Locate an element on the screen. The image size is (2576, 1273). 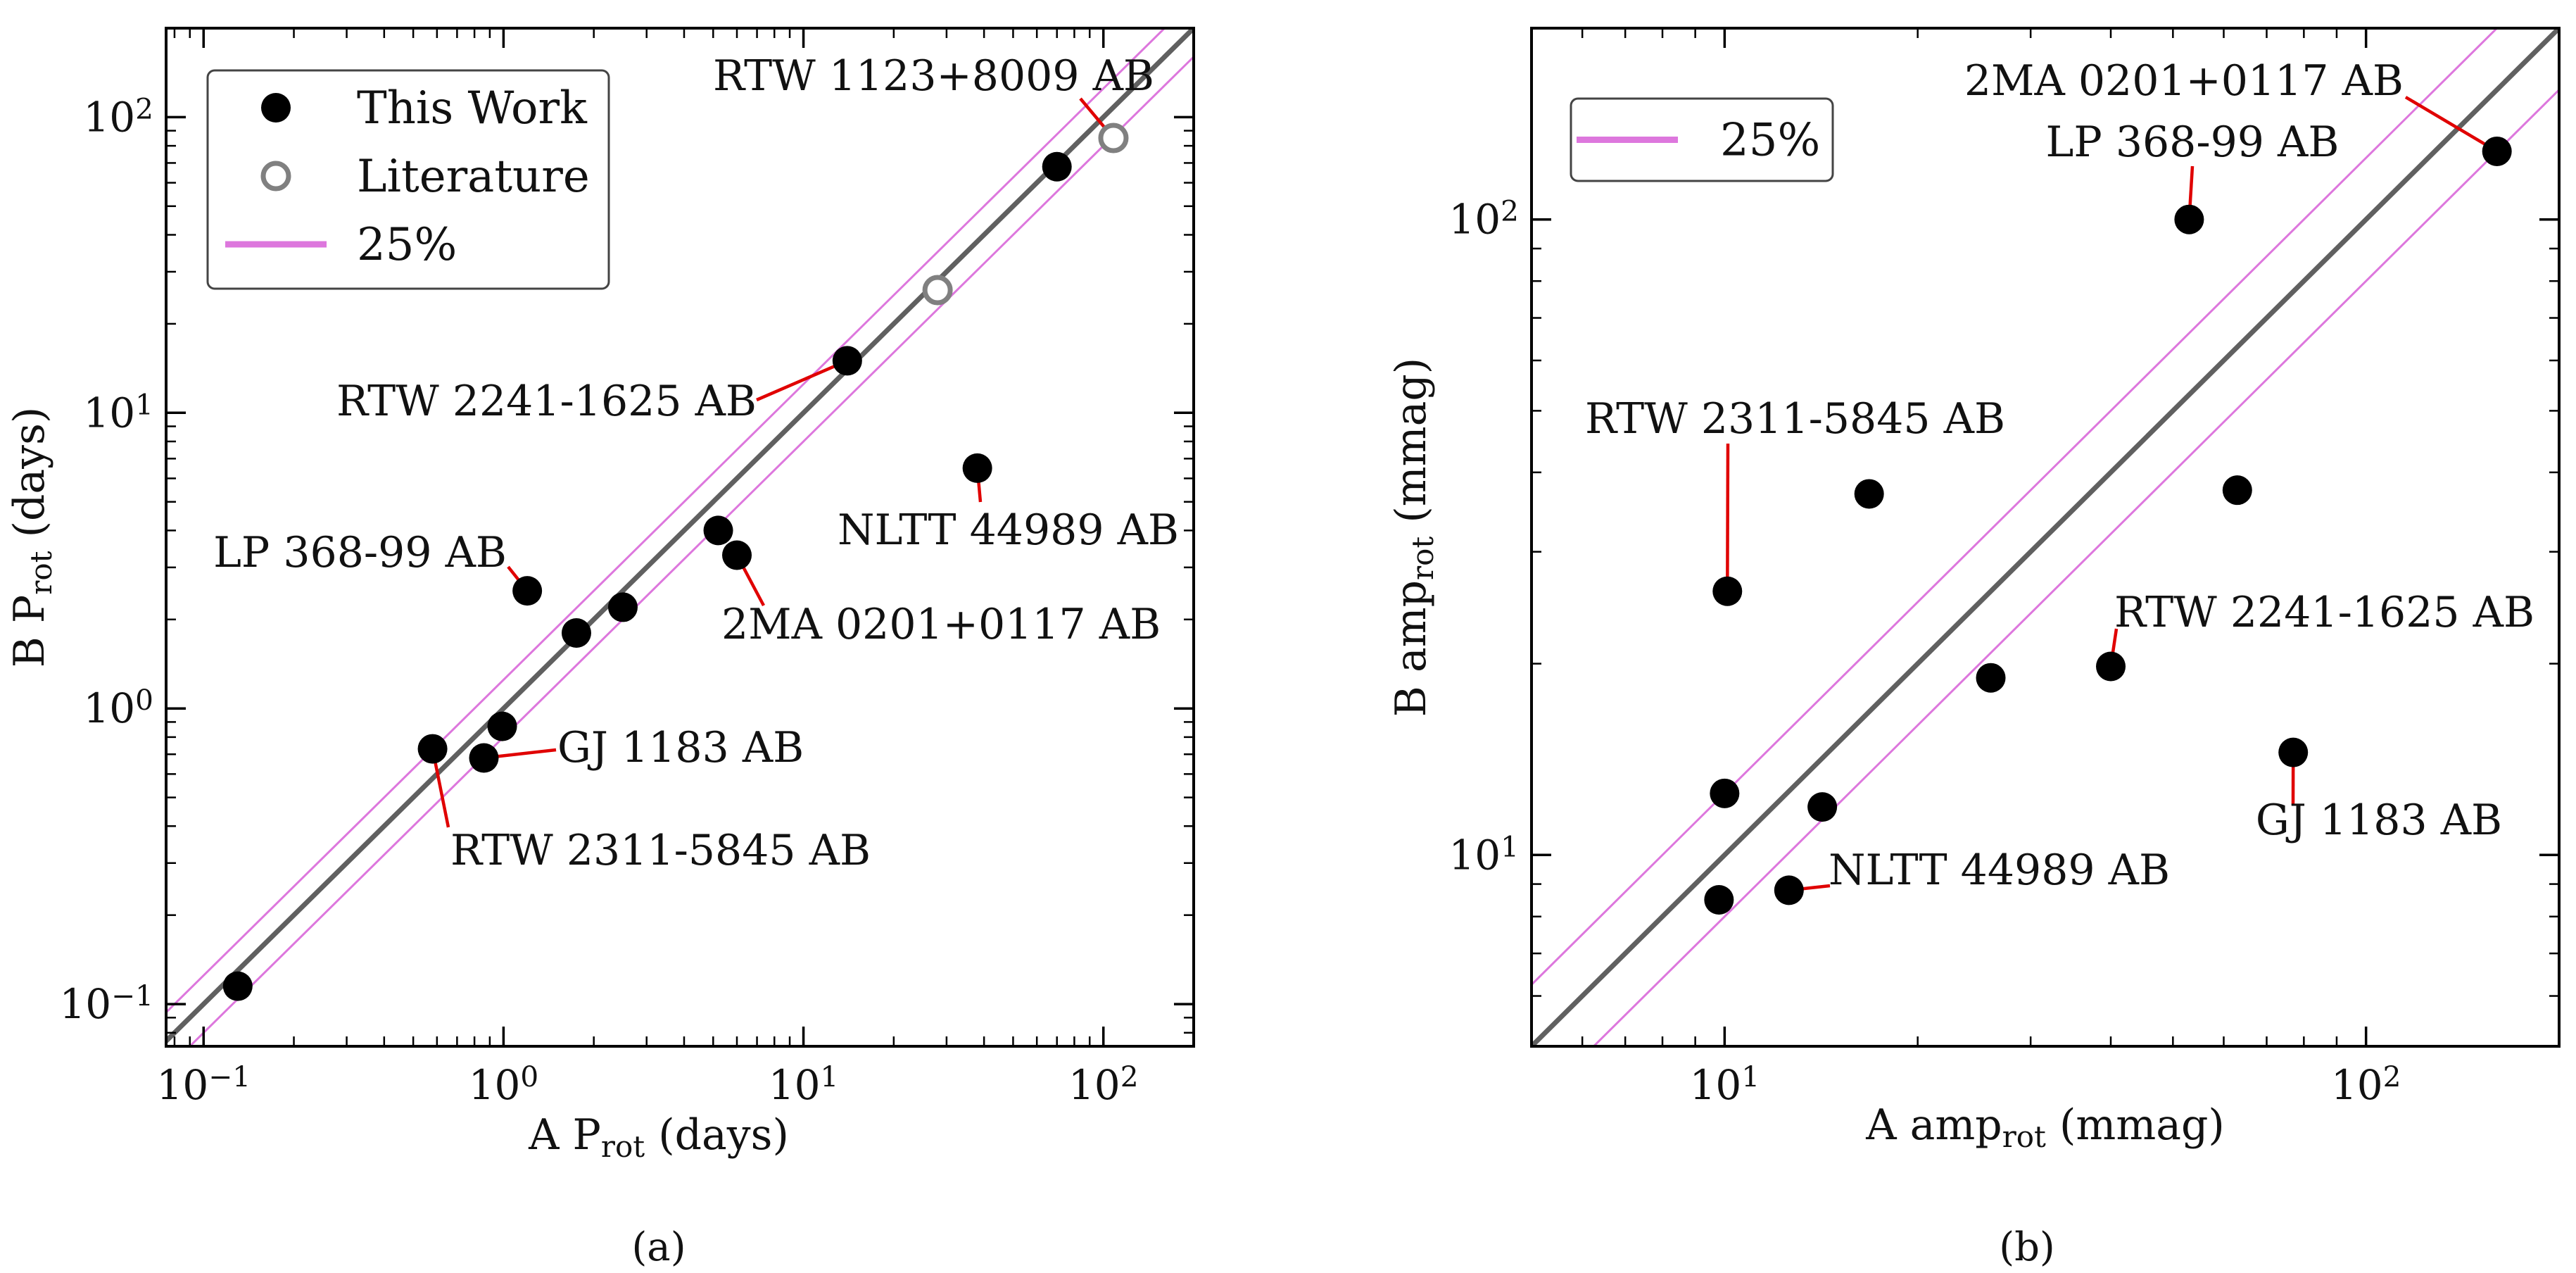
legend-label: This Work is located at coordinates (472, 108).